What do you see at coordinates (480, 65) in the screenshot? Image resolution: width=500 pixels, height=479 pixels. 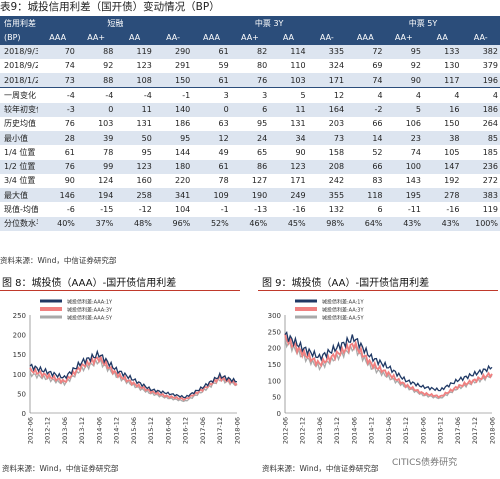 I see `table-cell: 379` at bounding box center [480, 65].